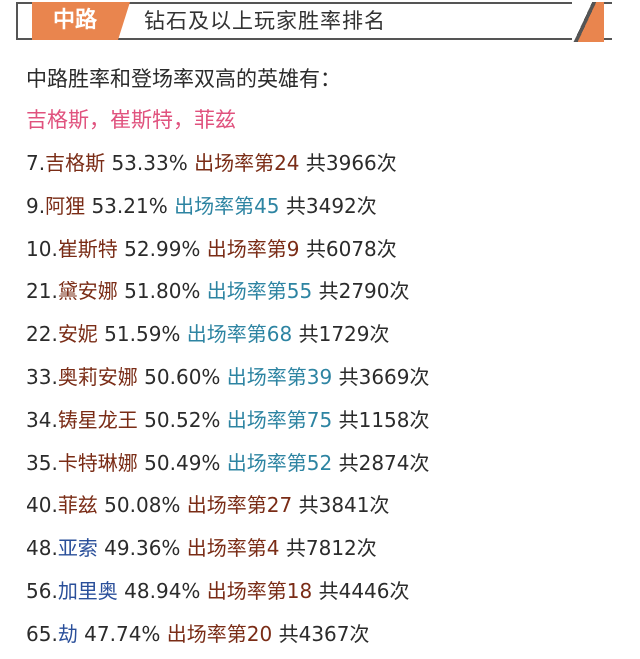  What do you see at coordinates (183, 79) in the screenshot?
I see `intro-text: 中路胜率和登场率双高的英雄有：` at bounding box center [183, 79].